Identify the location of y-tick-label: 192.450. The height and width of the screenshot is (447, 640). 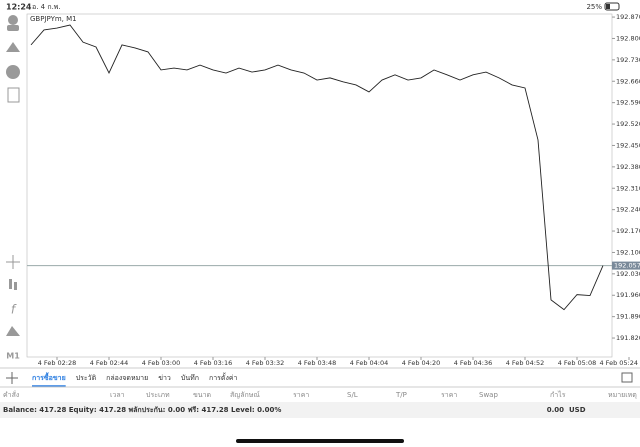
(628, 145).